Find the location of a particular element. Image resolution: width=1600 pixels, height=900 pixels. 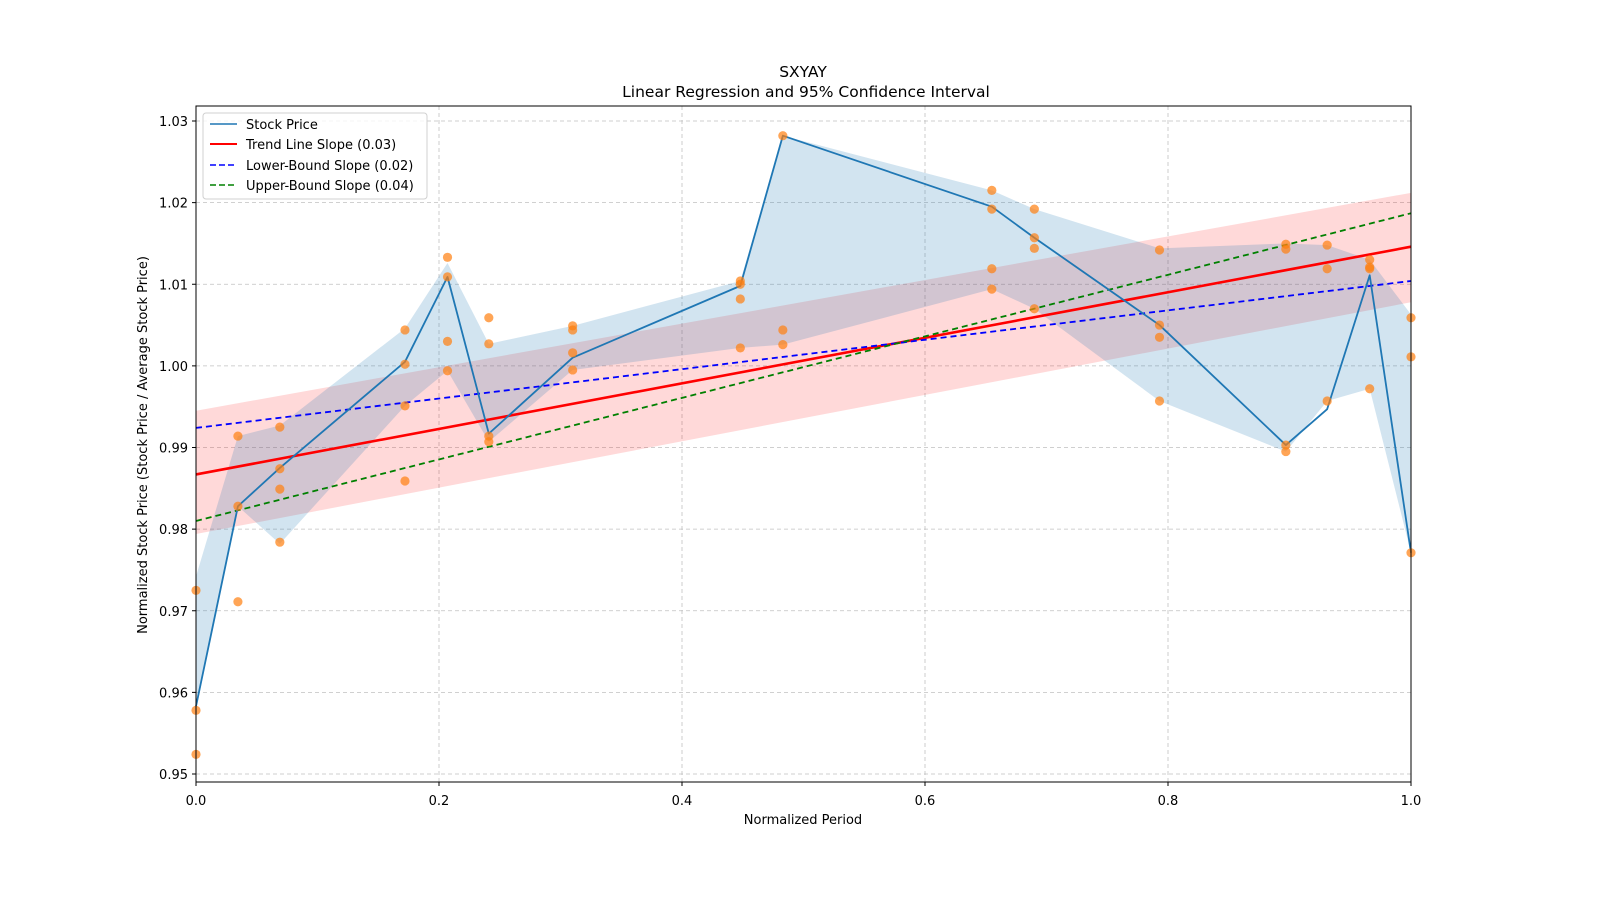

y-tick-label: 0.97 is located at coordinates (173, 612).